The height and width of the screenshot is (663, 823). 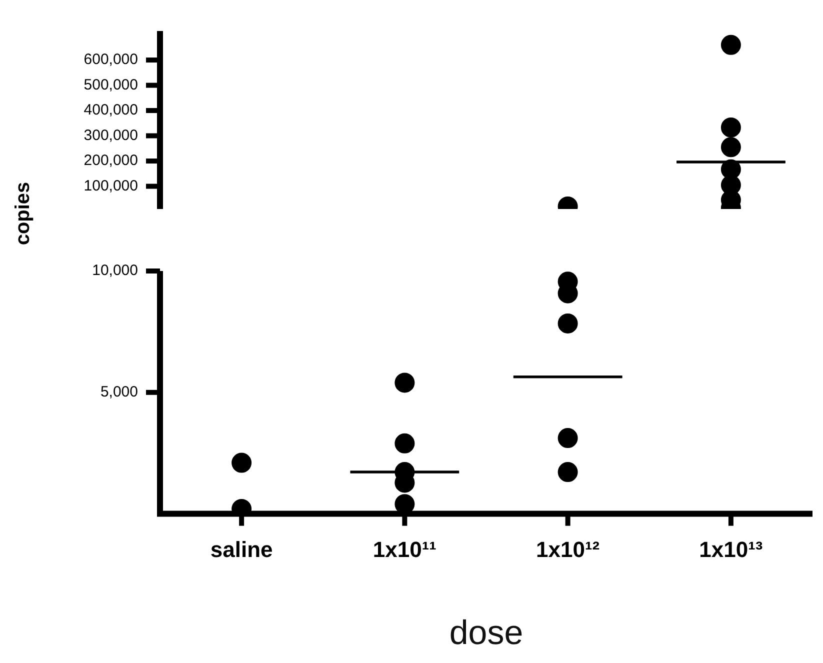 I want to click on x-tick-label: 1x10¹², so click(x=568, y=549).